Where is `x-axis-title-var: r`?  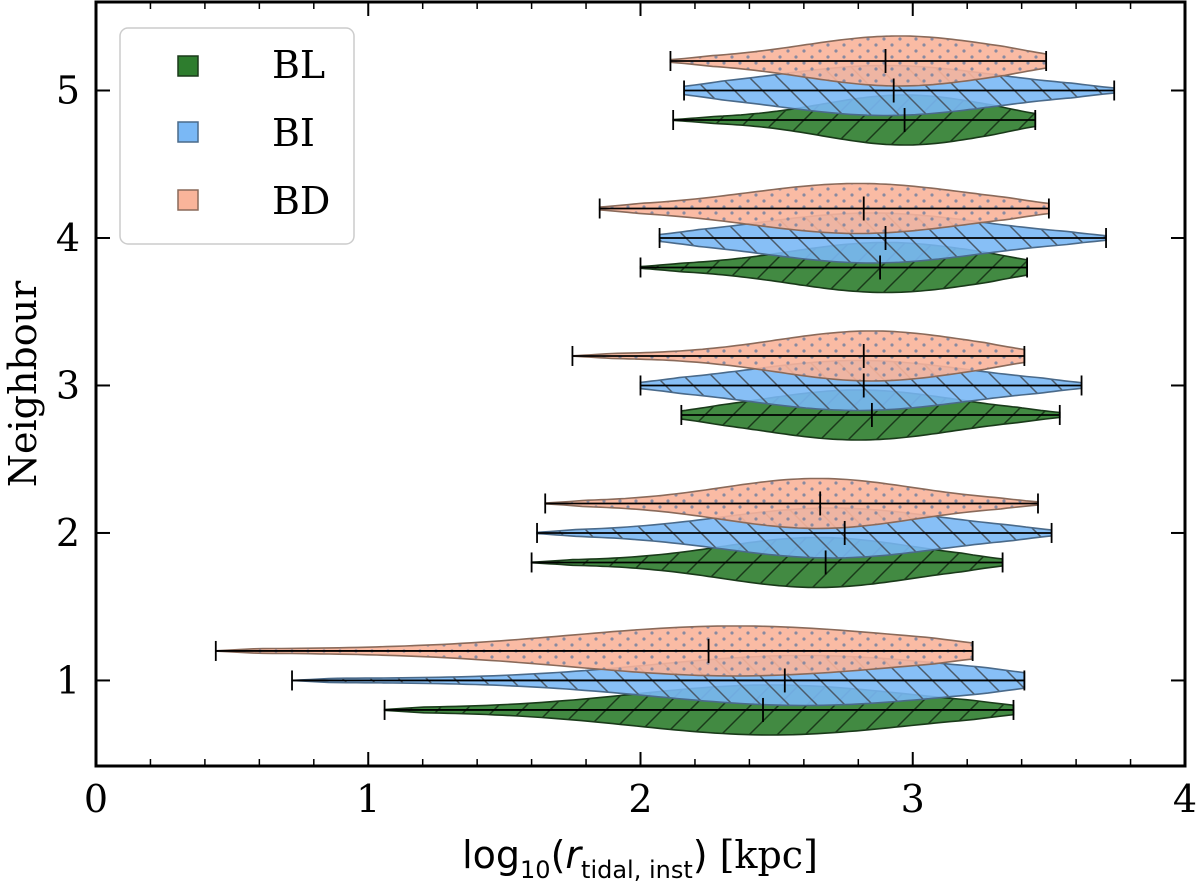
x-axis-title-var: r is located at coordinates (574, 855).